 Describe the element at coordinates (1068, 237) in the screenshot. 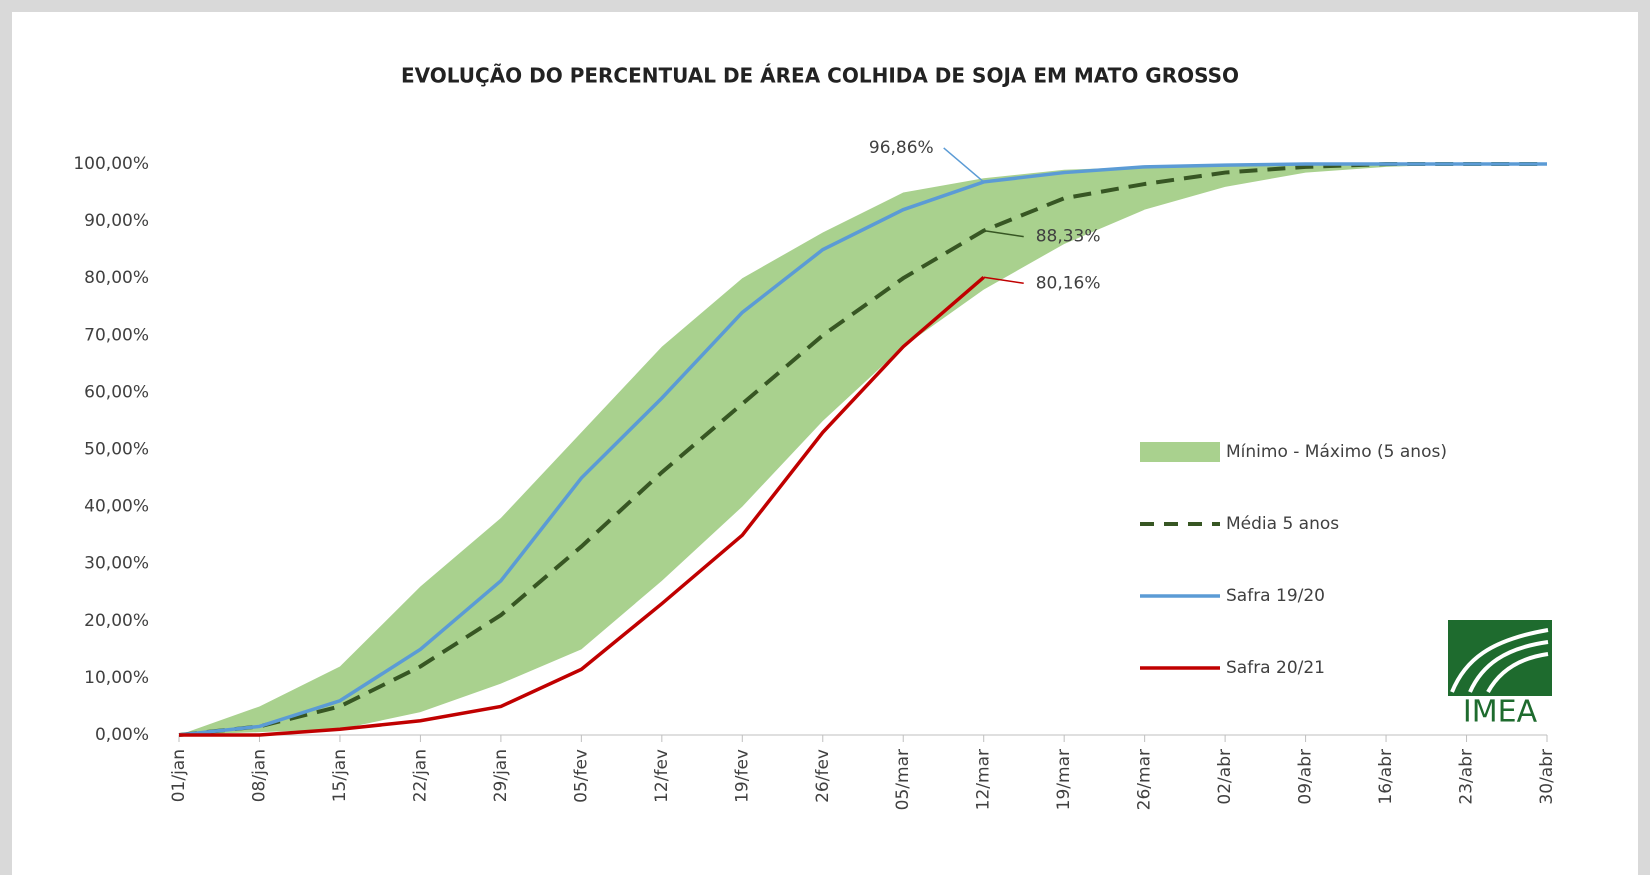

I see `value-label: 88,33%` at that location.